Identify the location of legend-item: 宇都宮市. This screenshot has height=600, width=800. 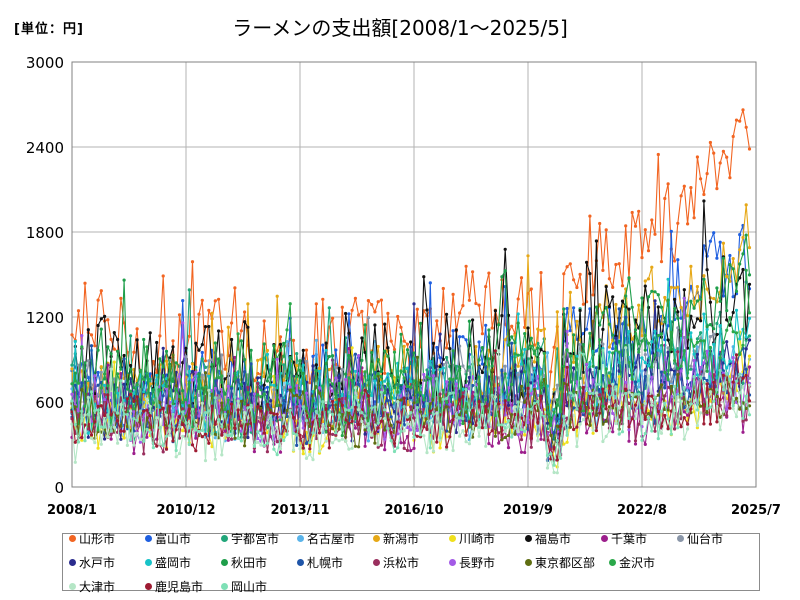
(259, 538).